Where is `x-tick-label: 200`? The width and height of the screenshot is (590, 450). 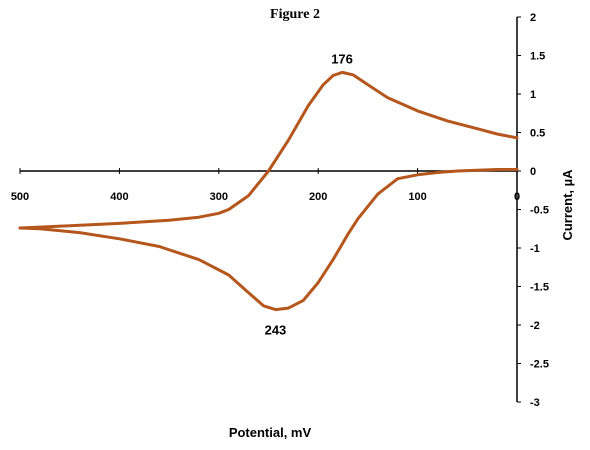
x-tick-label: 200 is located at coordinates (318, 197).